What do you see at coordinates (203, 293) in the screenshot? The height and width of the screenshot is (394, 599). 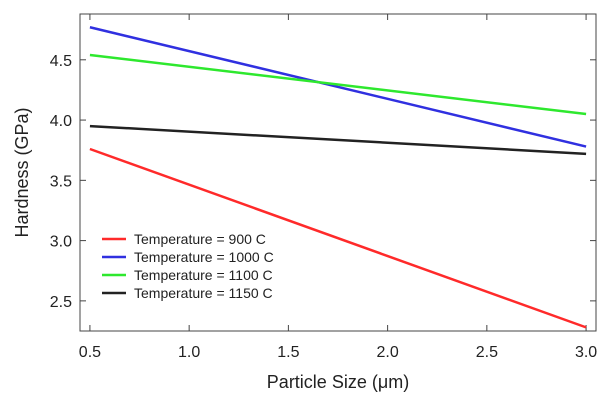 I see `legend-label: Temperature = 1150 C` at bounding box center [203, 293].